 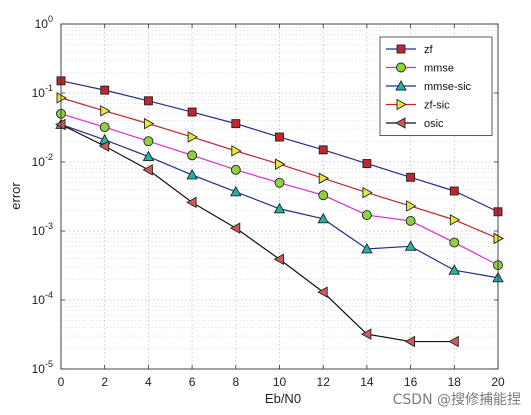 I want to click on y-axis-label: error, so click(x=15, y=196).